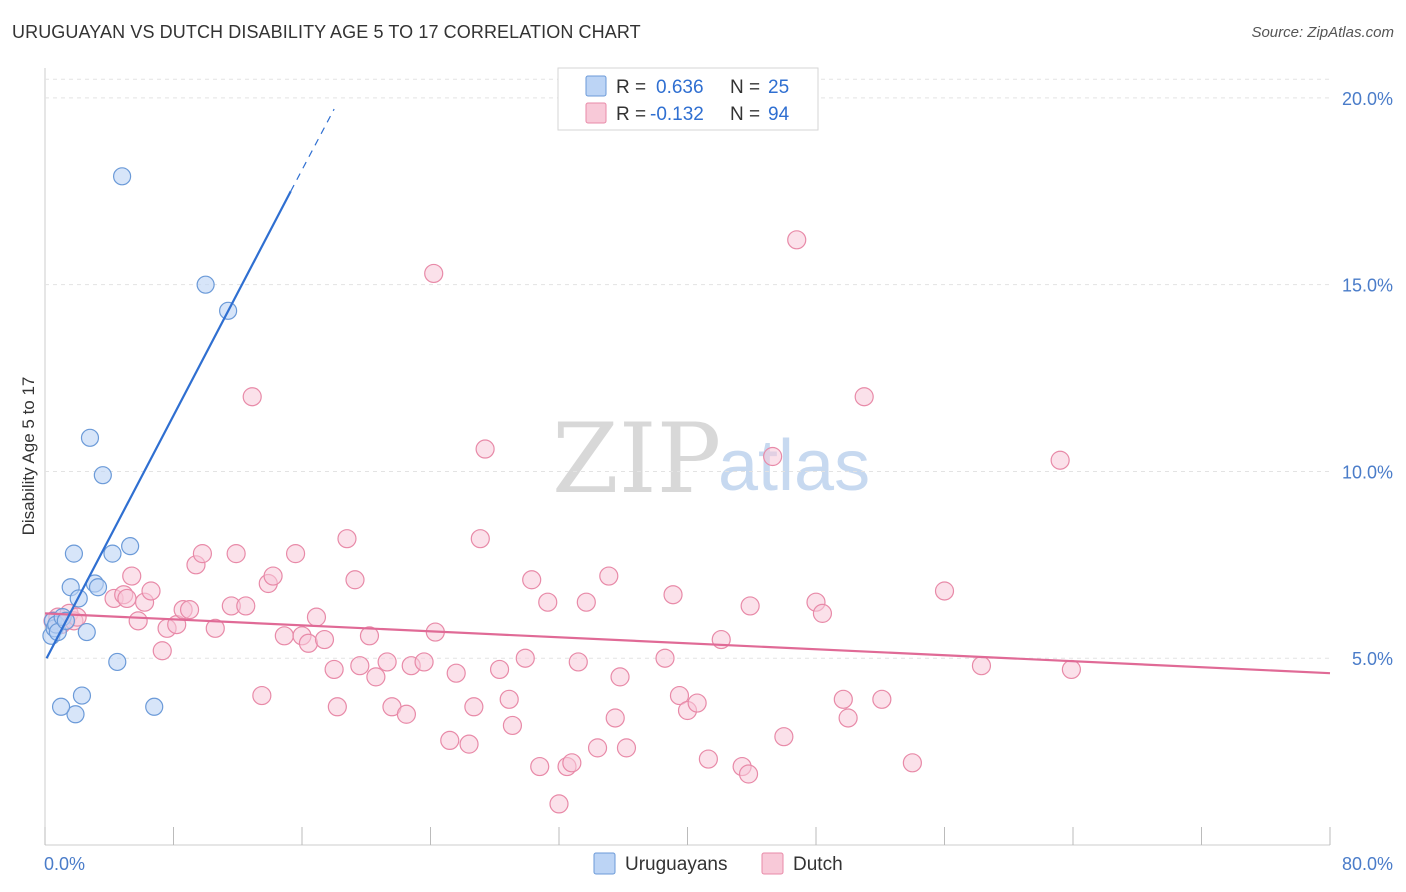 The width and height of the screenshot is (1406, 892). Describe the element at coordinates (1367, 864) in the screenshot. I see `x-tick-label-max: 80.0%` at that location.